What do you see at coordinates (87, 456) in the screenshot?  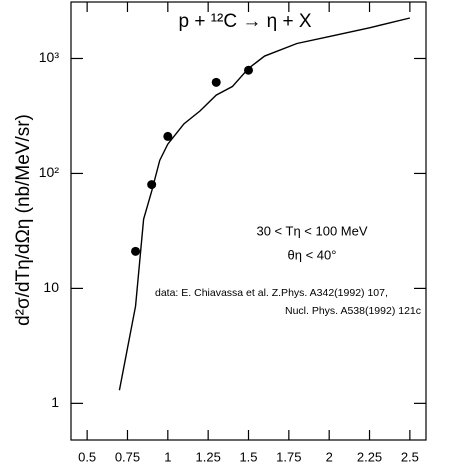 I see `x-tick-label: 0.5` at bounding box center [87, 456].